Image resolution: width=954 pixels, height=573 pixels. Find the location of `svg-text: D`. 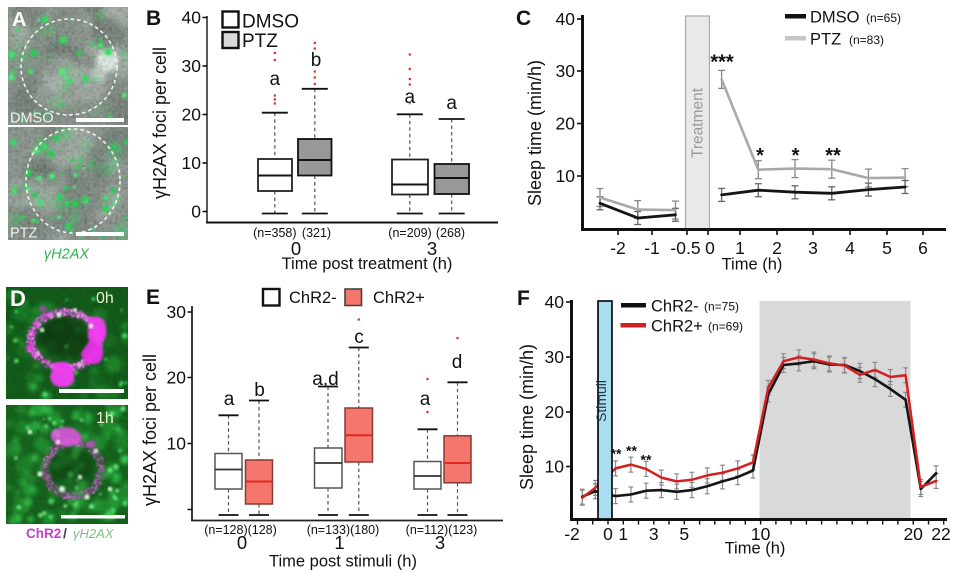

svg-text: D is located at coordinates (18, 298).